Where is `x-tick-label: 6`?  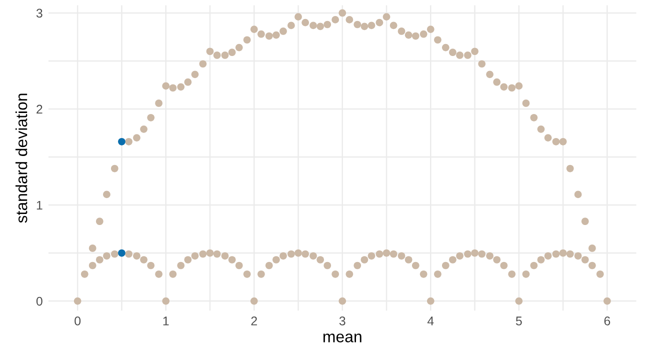
x-tick-label: 6 is located at coordinates (607, 321).